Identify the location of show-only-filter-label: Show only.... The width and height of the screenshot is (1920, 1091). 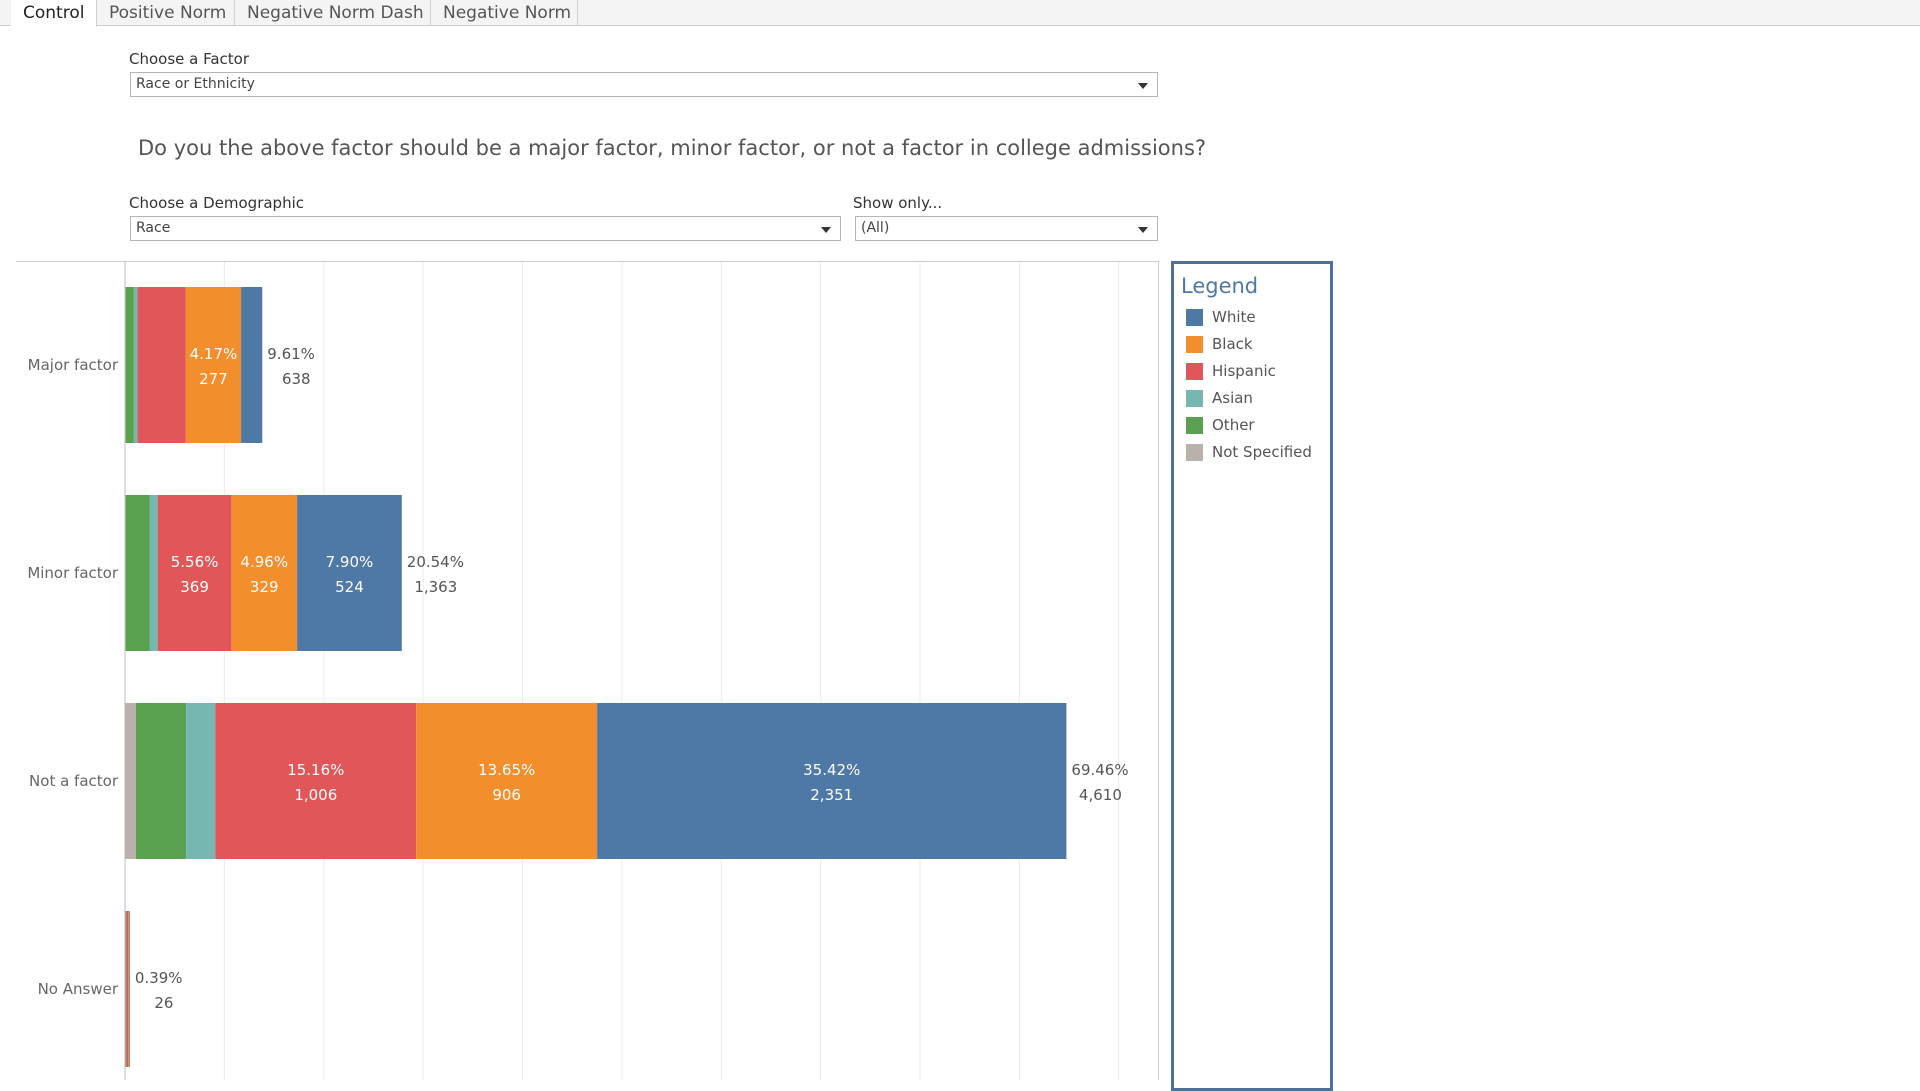
(898, 203).